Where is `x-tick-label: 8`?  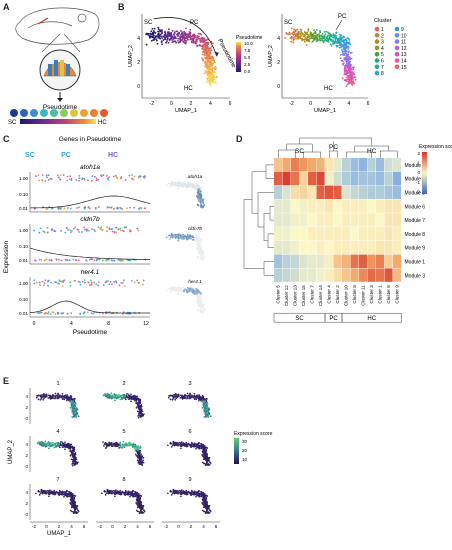
x-tick-label: 8 is located at coordinates (108, 324).